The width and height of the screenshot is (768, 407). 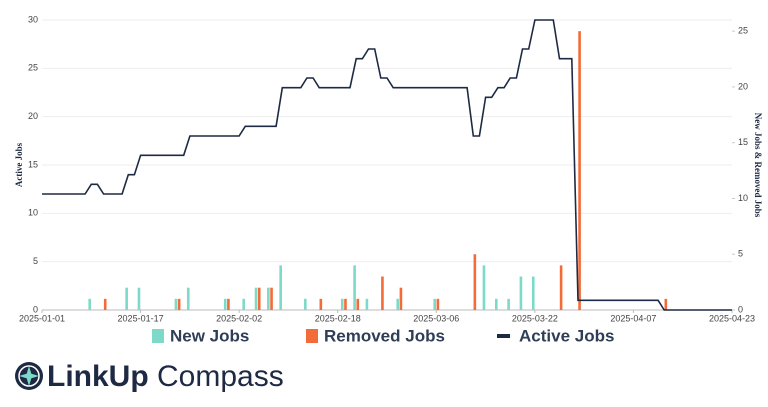 I want to click on x-tick-label: 2025-02-18, so click(x=338, y=318).